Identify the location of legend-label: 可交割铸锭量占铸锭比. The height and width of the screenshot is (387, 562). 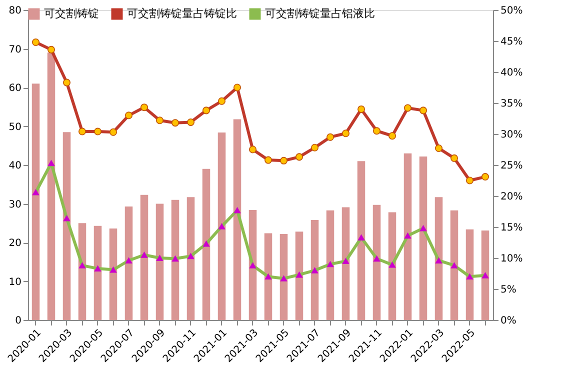
(182, 13).